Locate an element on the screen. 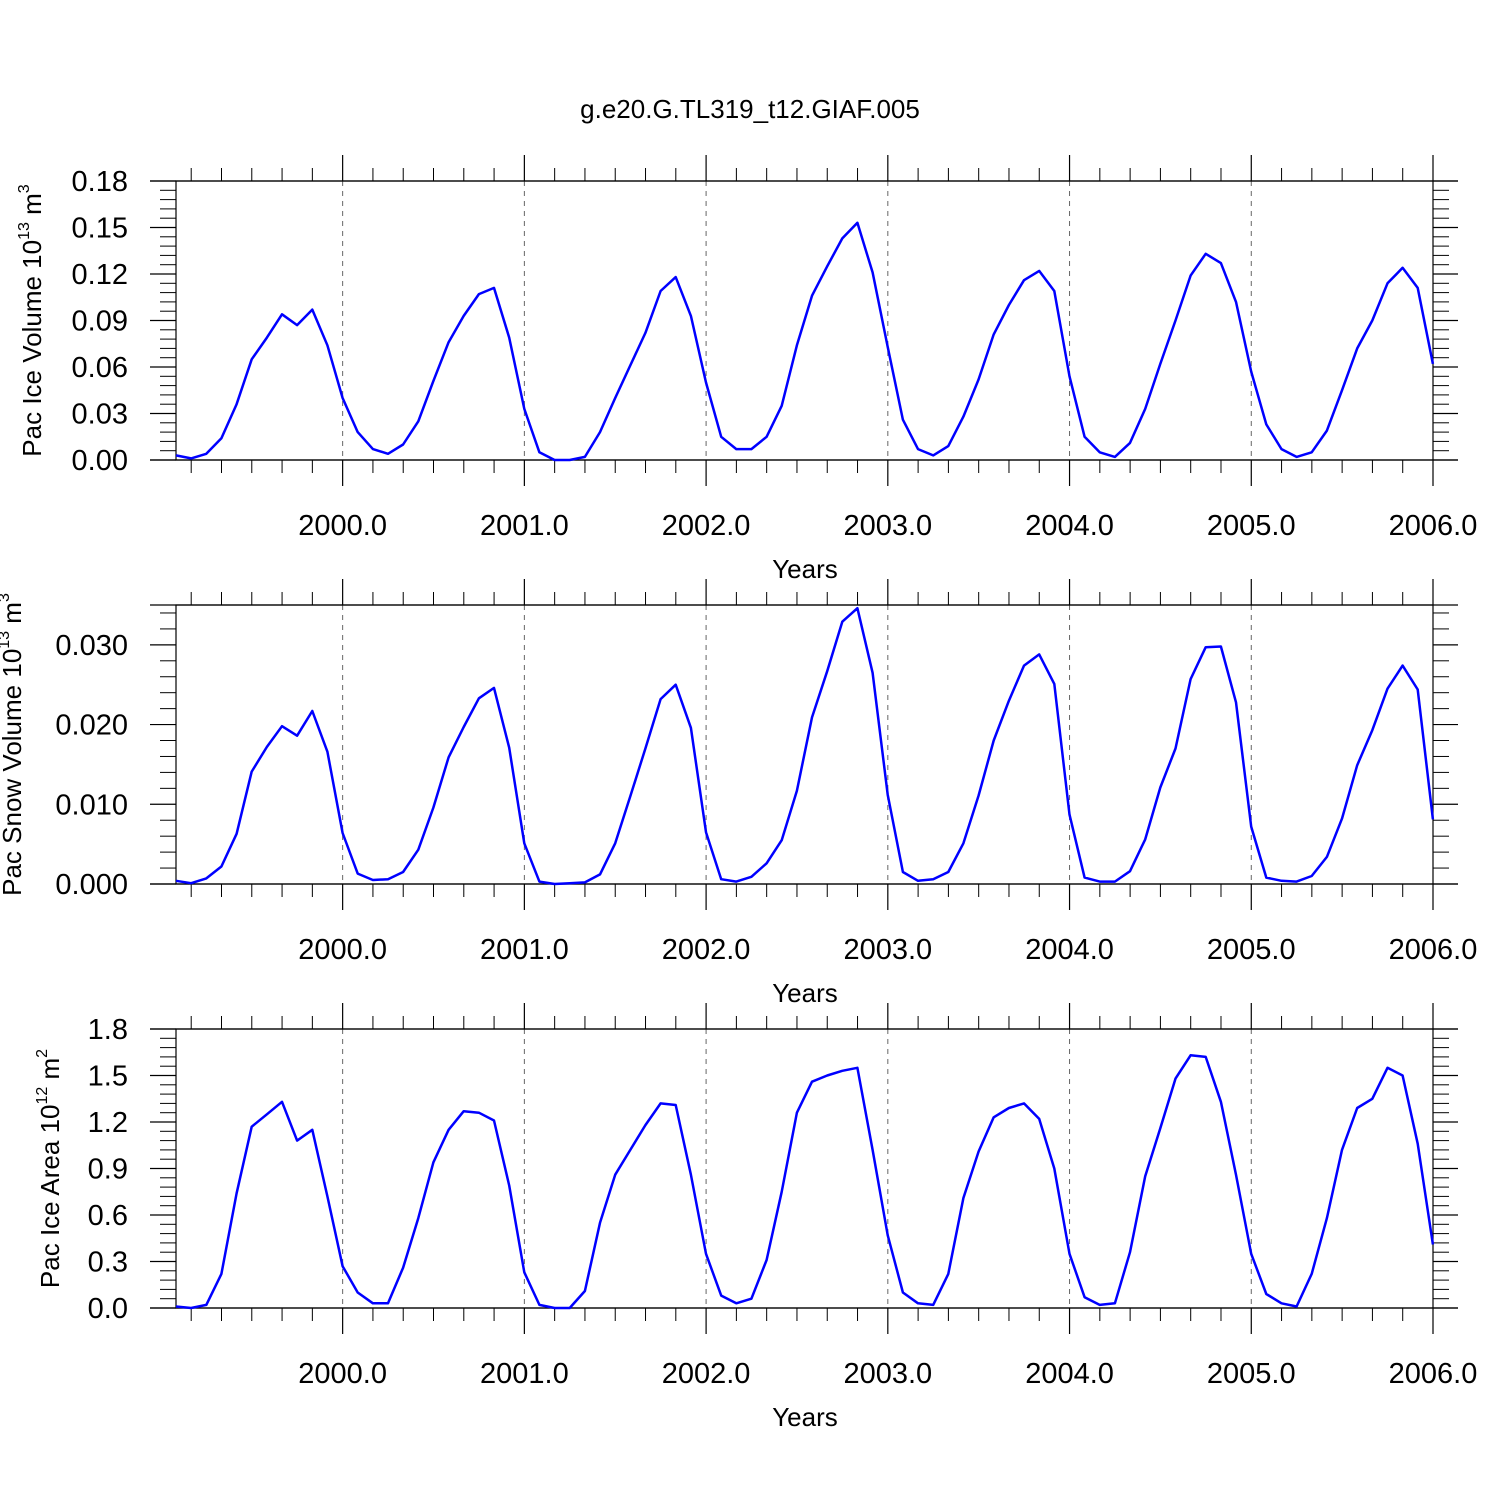 The width and height of the screenshot is (1500, 1500). y-tick-label: 0.09 is located at coordinates (100, 322).